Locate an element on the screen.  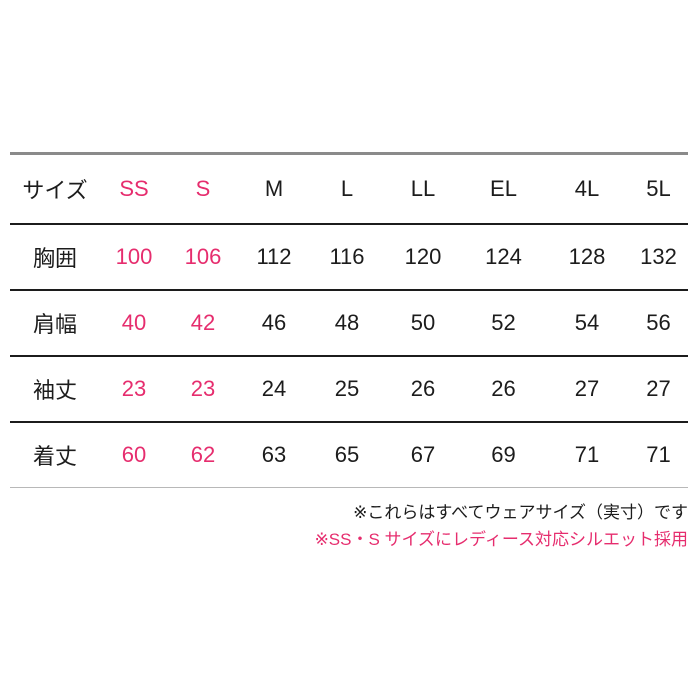
header-col-5l: 5L is located at coordinates (658, 188).